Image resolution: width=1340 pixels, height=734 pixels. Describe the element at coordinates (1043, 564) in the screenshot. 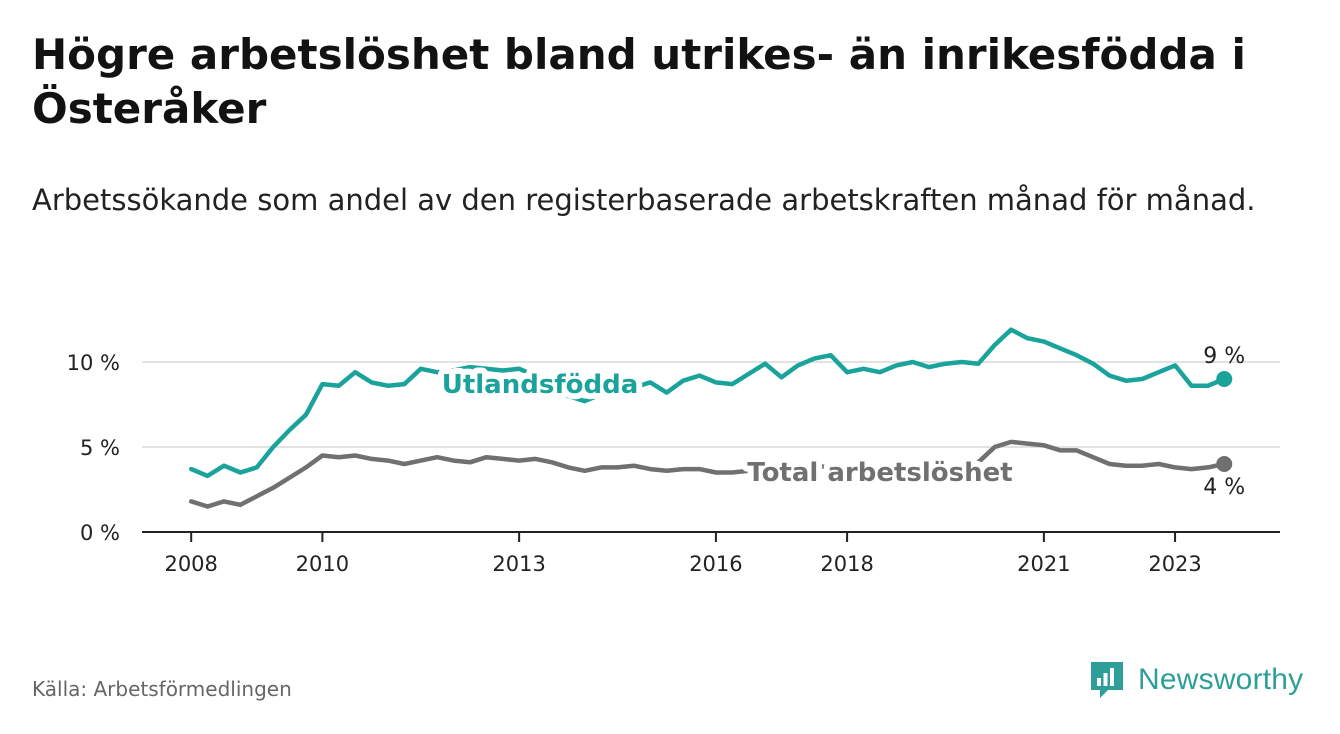

I see `x-tick-label: 2021` at that location.